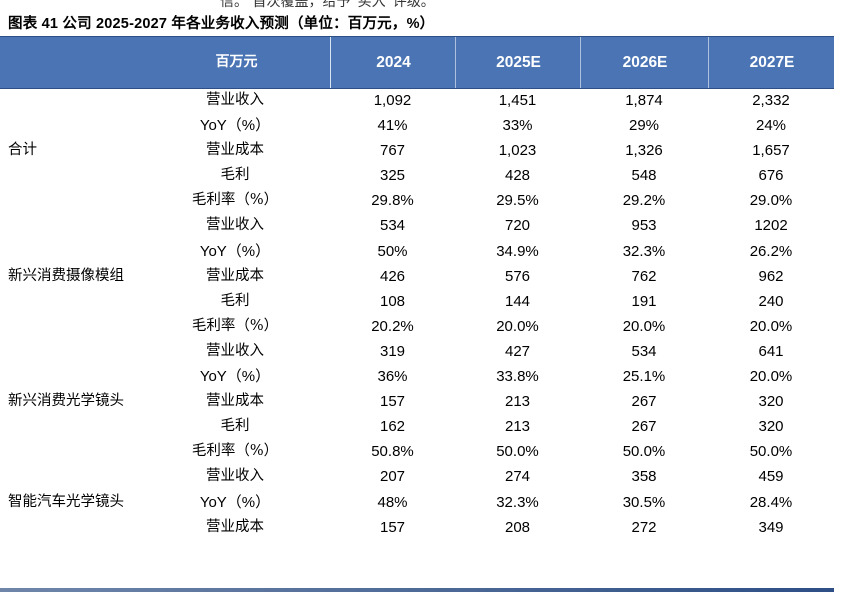 Image resolution: width=849 pixels, height=595 pixels. What do you see at coordinates (165, 62) in the screenshot?
I see `header-unit: 百万元` at bounding box center [165, 62].